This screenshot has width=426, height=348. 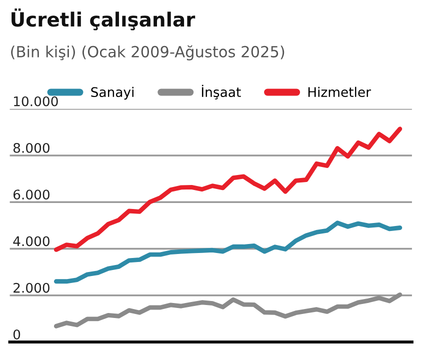 What do you see at coordinates (147, 52) in the screenshot?
I see `chart-subtitle: (Bin kişi) (Ocak 2009-Ağustos 2025)` at bounding box center [147, 52].